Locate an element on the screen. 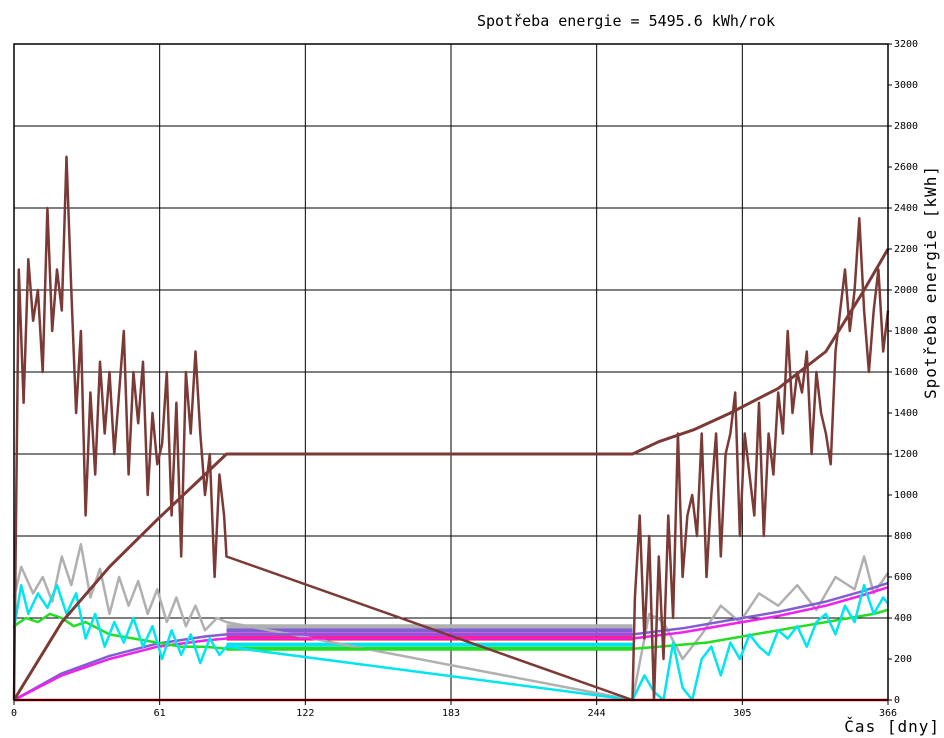  y-tick-label: 3000 is located at coordinates (906, 85).